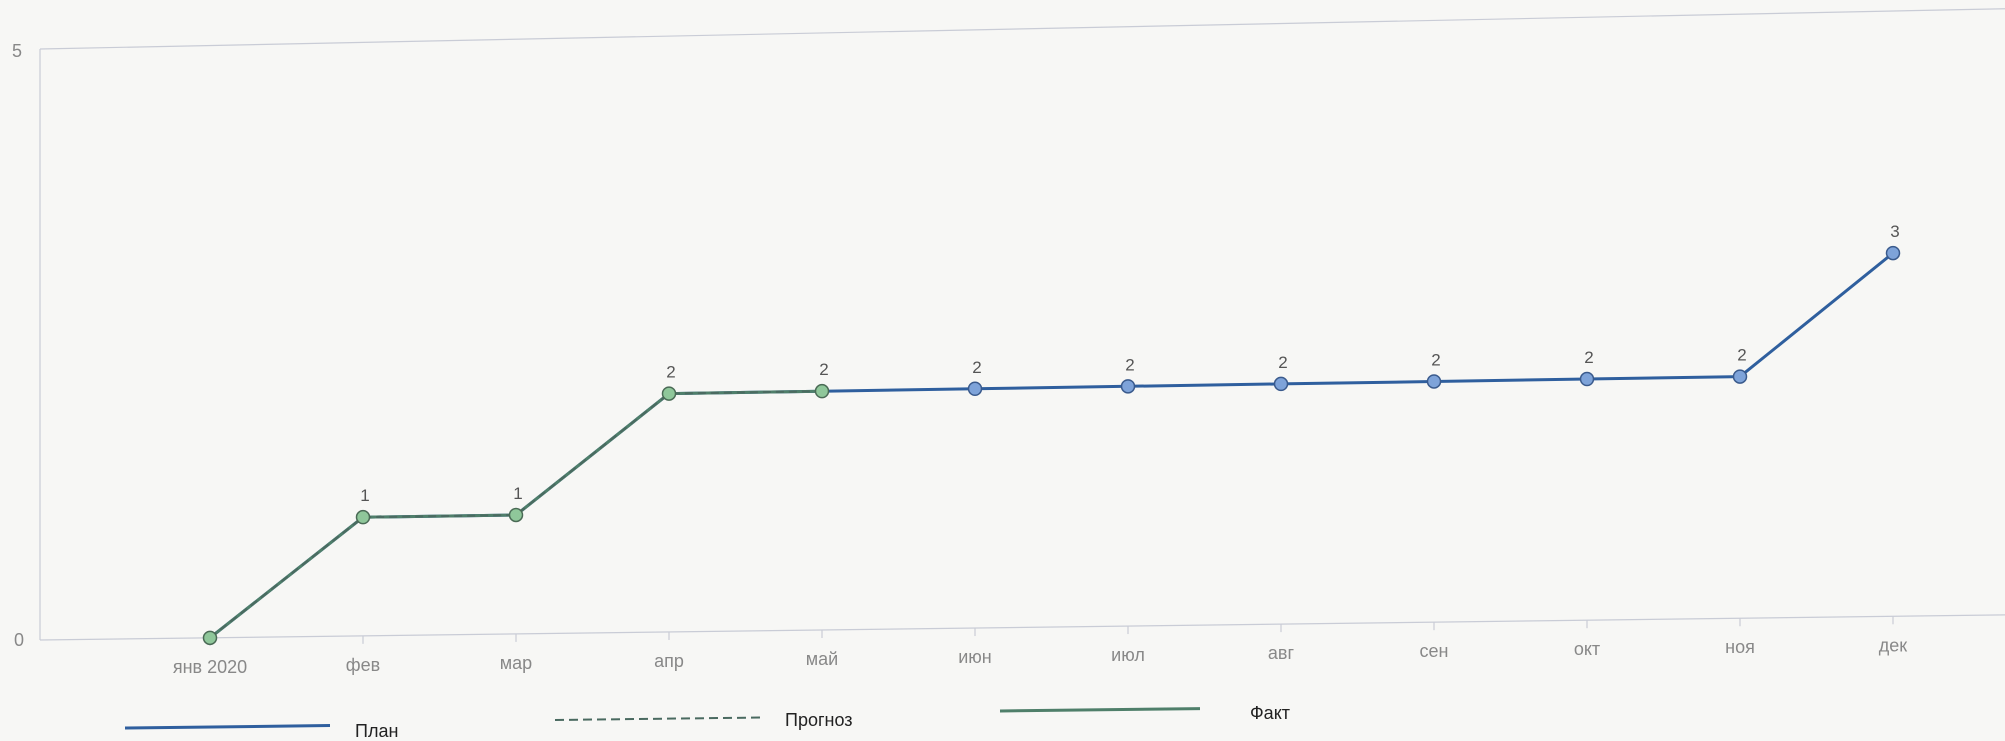 Image resolution: width=2005 pixels, height=741 pixels. I want to click on y-tick-label: 0, so click(19, 640).